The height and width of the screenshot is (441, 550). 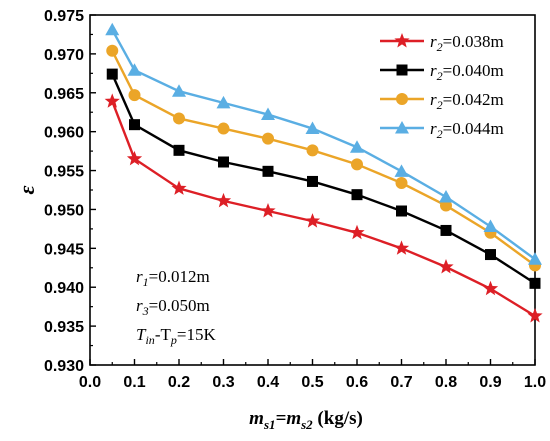 I want to click on y-tick-label: 0.975, so click(x=64, y=16).